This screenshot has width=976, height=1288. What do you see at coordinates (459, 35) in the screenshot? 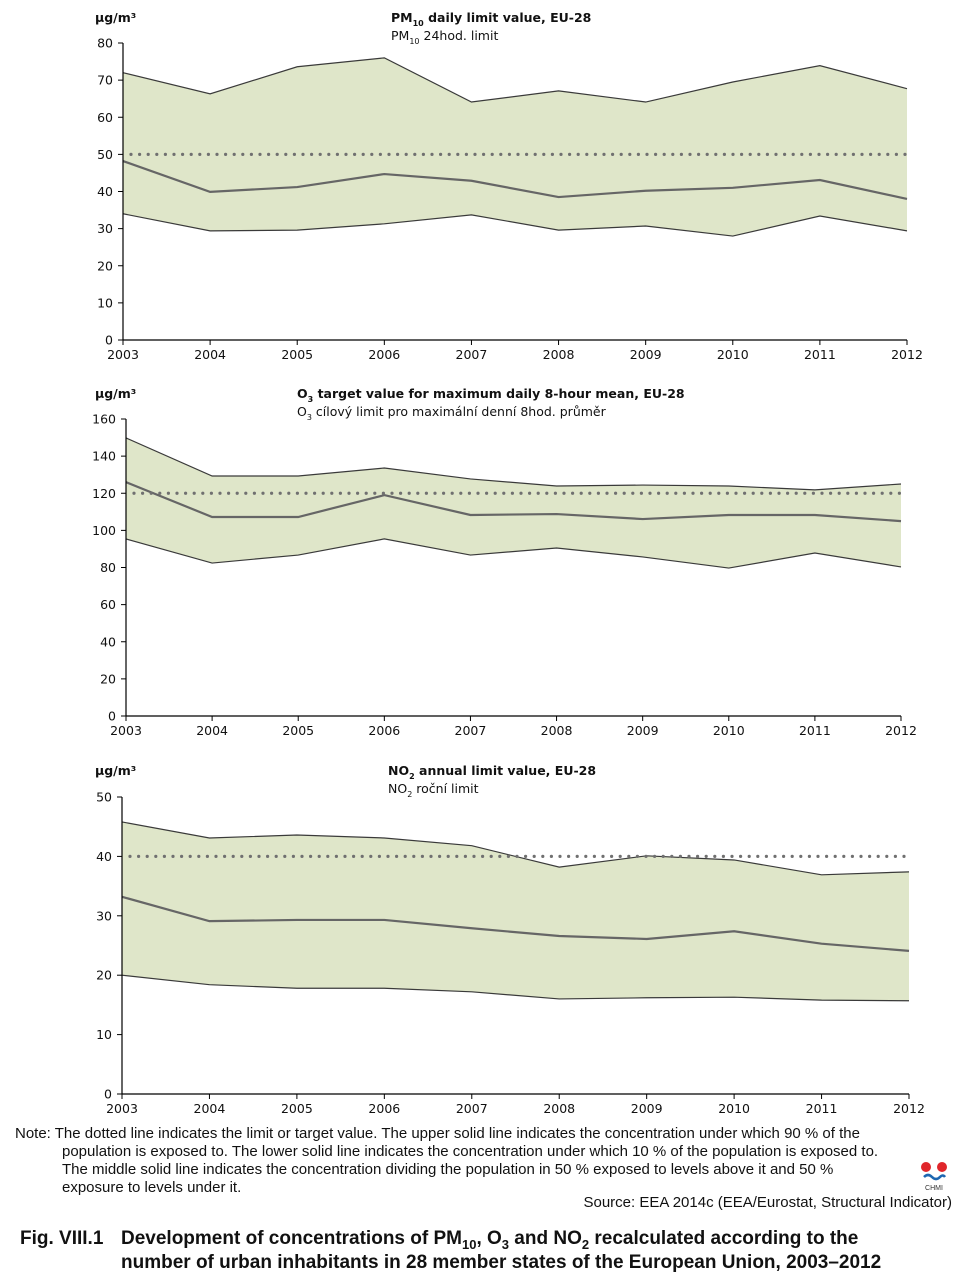
I see `text-part: 24hod. limit` at bounding box center [459, 35].